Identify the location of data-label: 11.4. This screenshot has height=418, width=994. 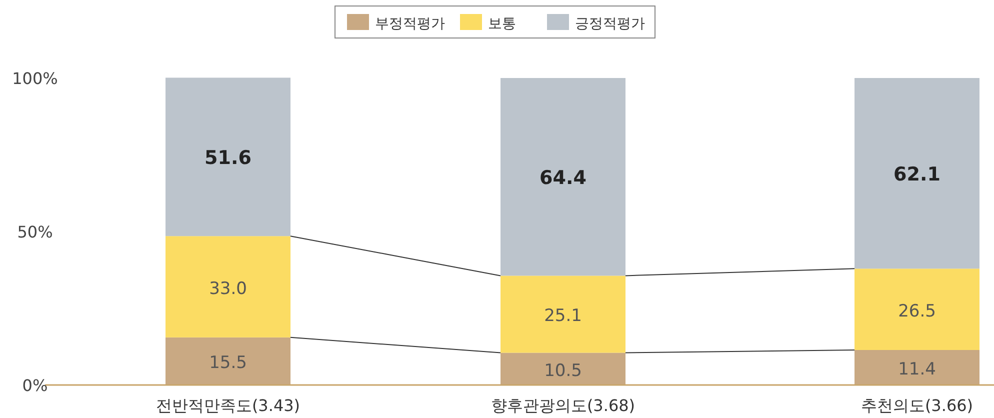
(917, 370).